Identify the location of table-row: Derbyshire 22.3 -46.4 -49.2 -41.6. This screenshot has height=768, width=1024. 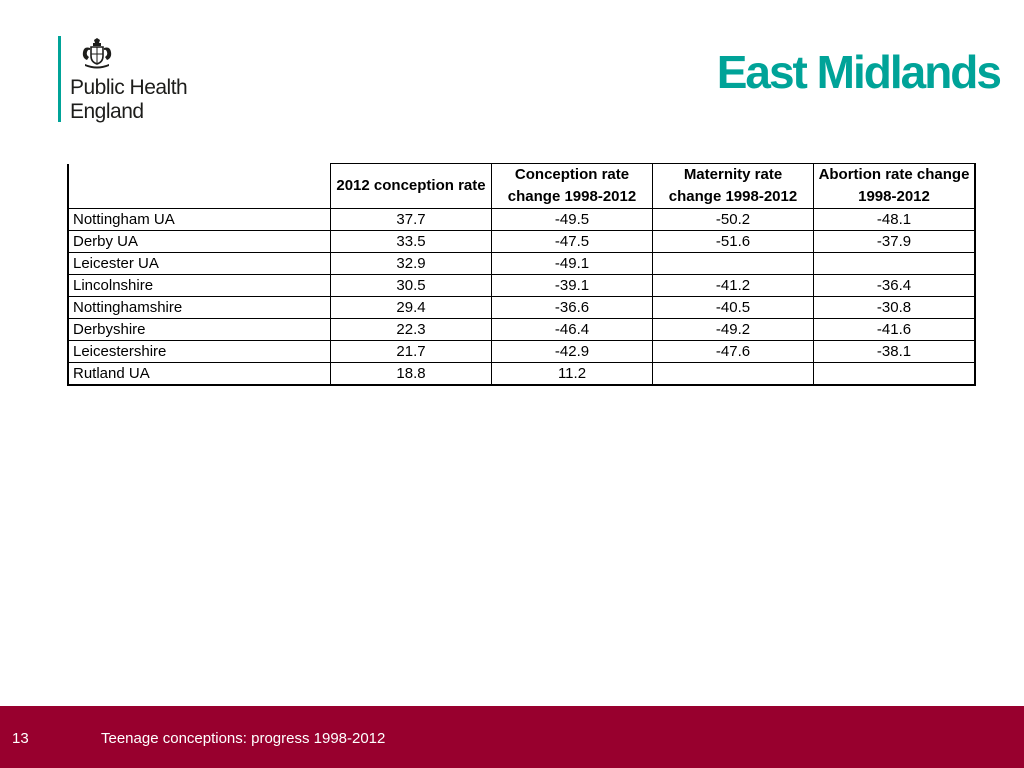
(521, 329).